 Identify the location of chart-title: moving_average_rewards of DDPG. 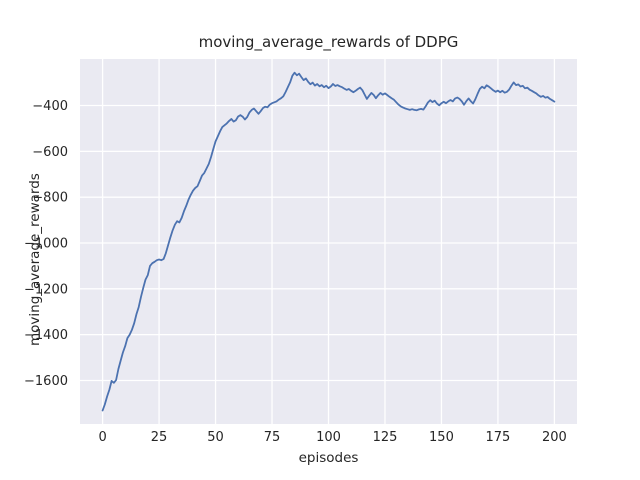
(328, 42).